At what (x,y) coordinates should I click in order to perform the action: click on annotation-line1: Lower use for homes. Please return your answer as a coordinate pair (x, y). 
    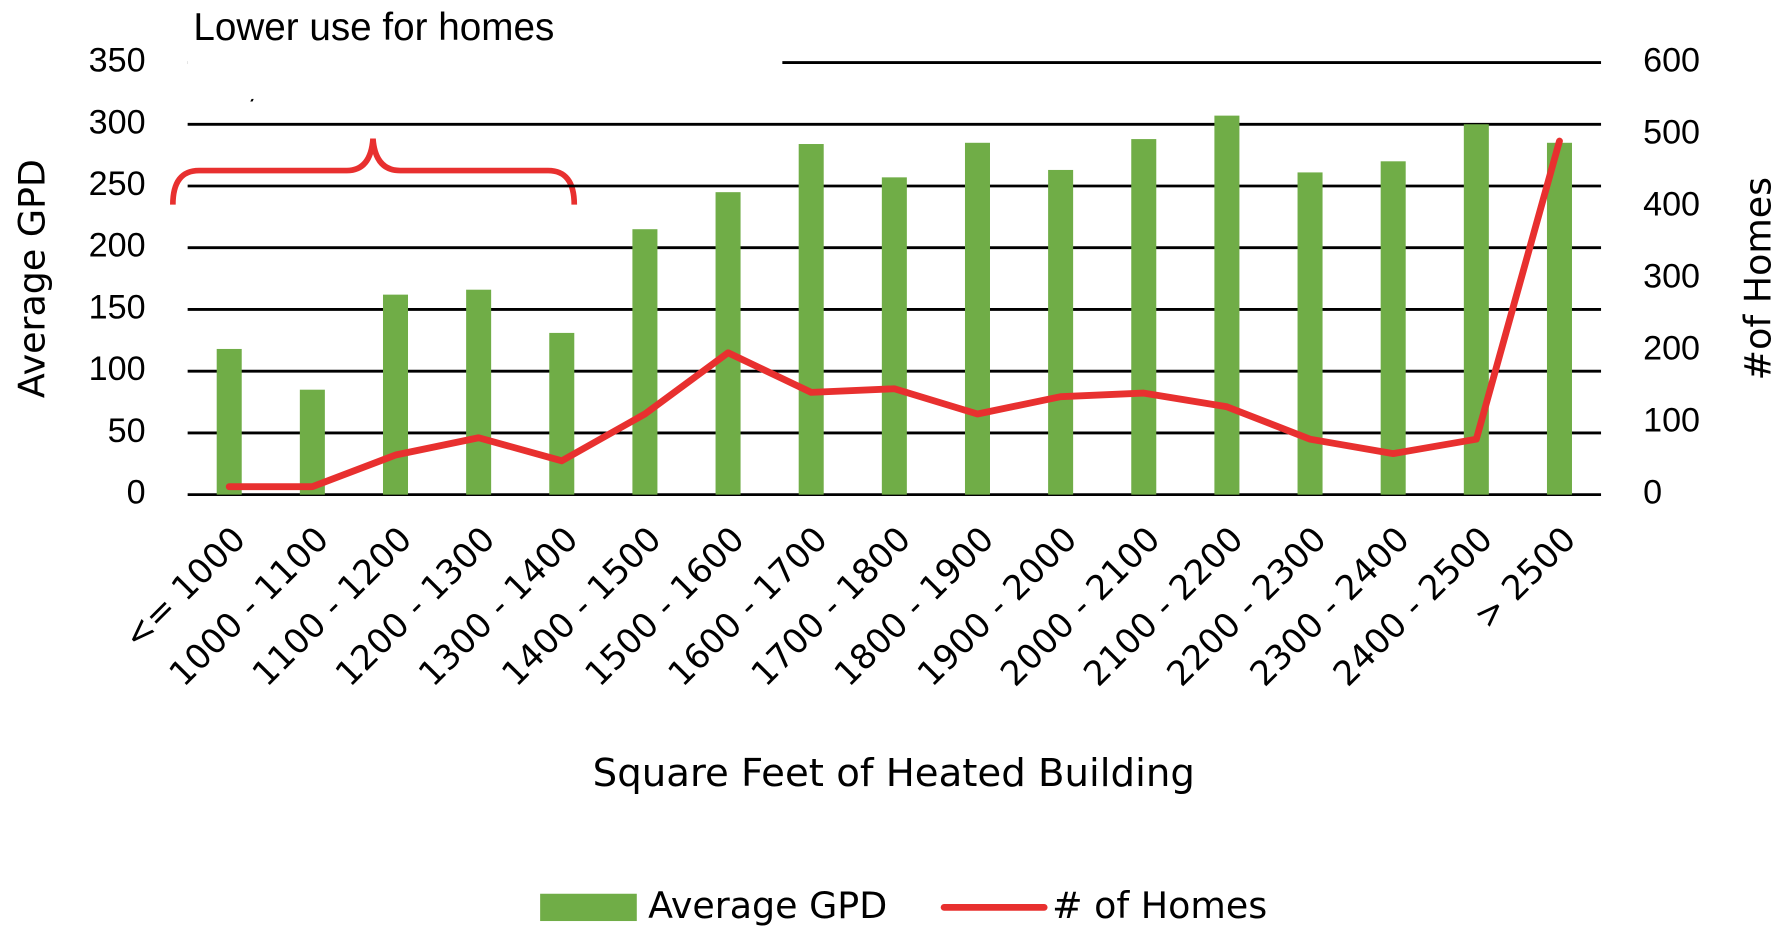
    Looking at the image, I should click on (373, 27).